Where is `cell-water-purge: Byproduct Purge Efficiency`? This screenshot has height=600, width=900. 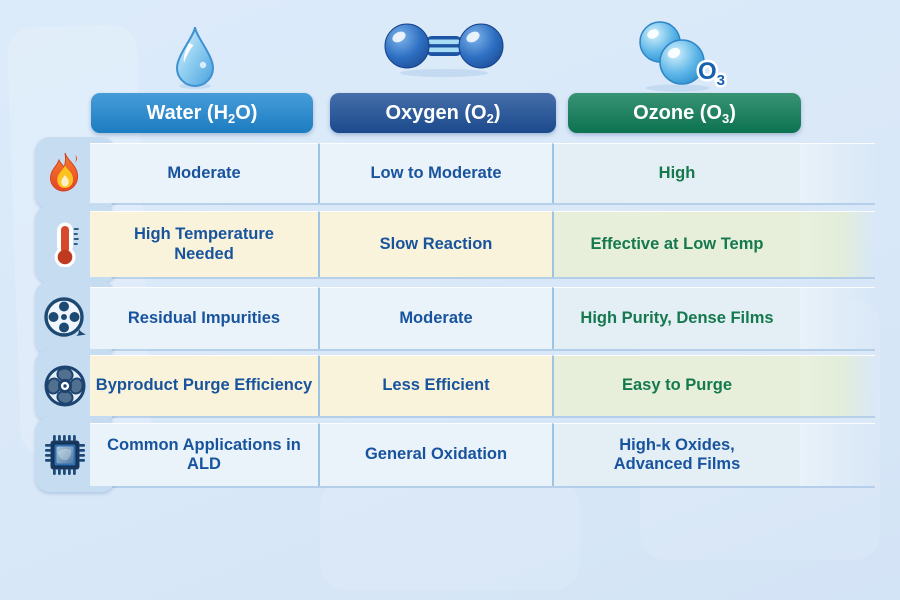 cell-water-purge: Byproduct Purge Efficiency is located at coordinates (204, 385).